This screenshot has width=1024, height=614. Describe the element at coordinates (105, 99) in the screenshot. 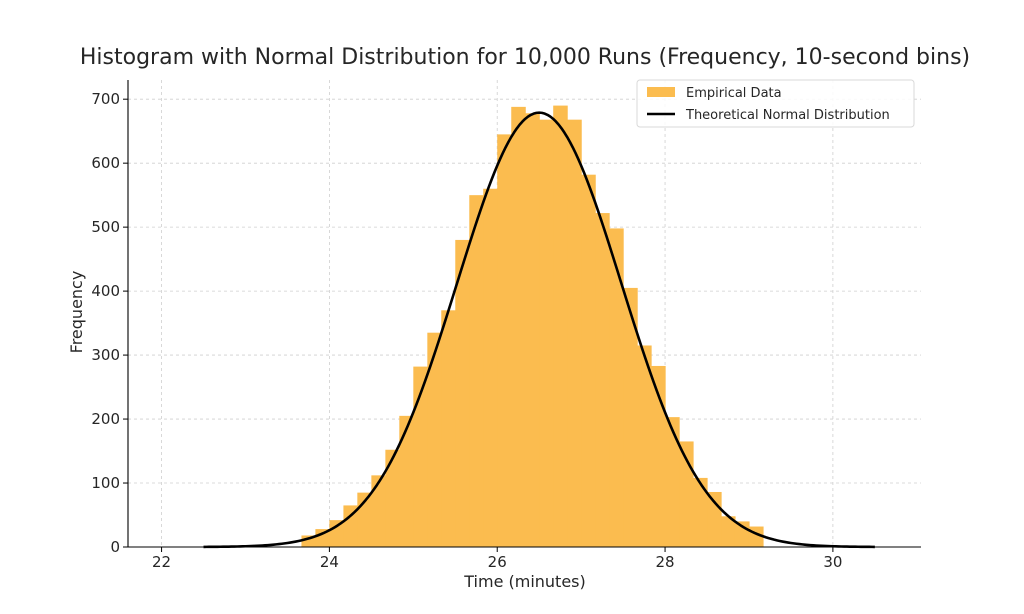

I see `y-tick-label: 700` at that location.